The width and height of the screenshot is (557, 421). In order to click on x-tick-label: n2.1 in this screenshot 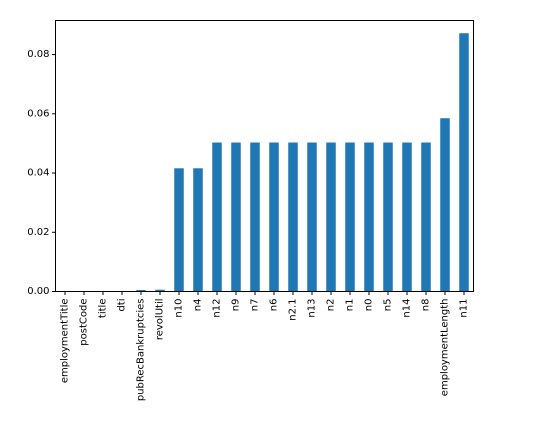, I will do `click(293, 310)`.